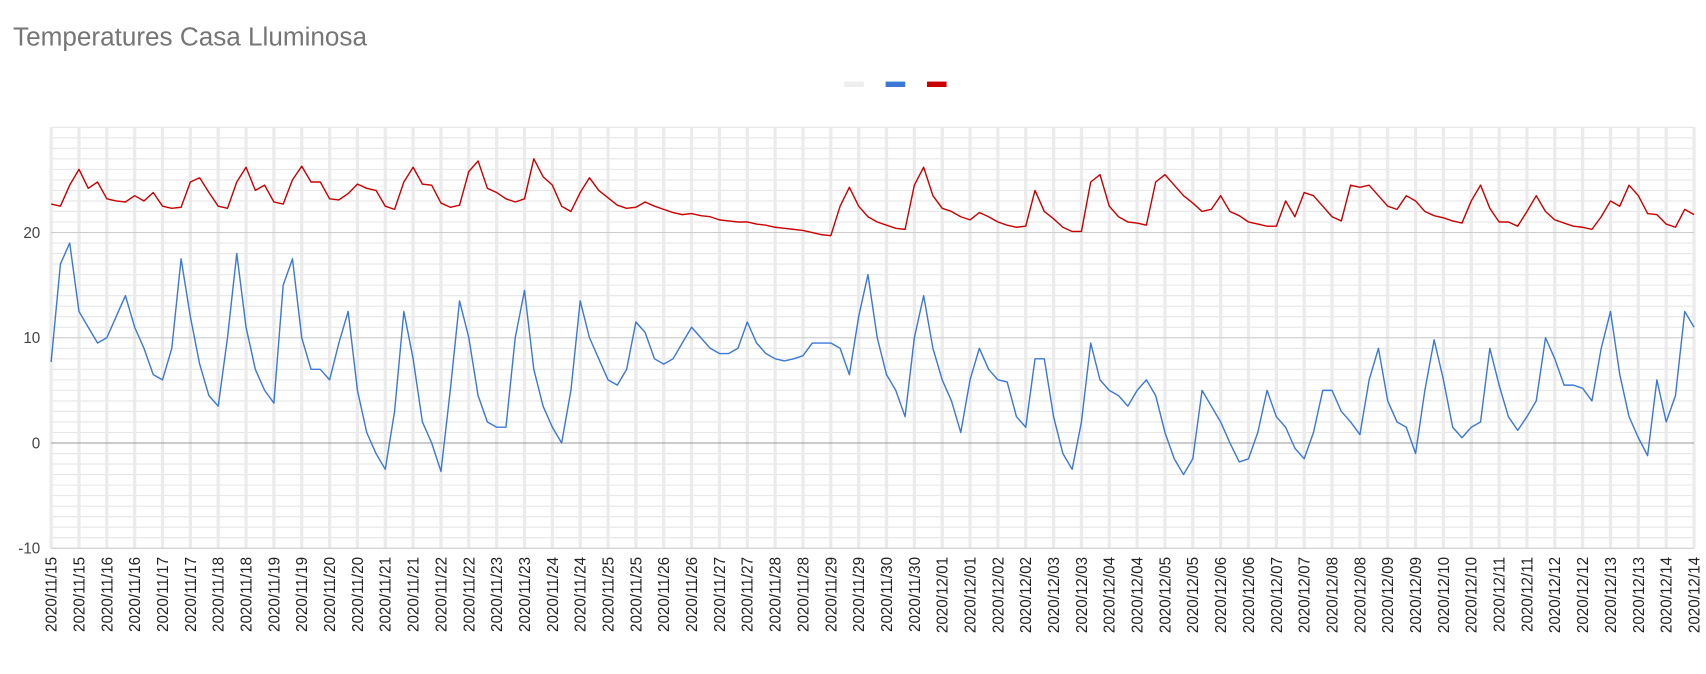 The width and height of the screenshot is (1706, 674). What do you see at coordinates (29, 549) in the screenshot?
I see `y-tick-label: -10` at bounding box center [29, 549].